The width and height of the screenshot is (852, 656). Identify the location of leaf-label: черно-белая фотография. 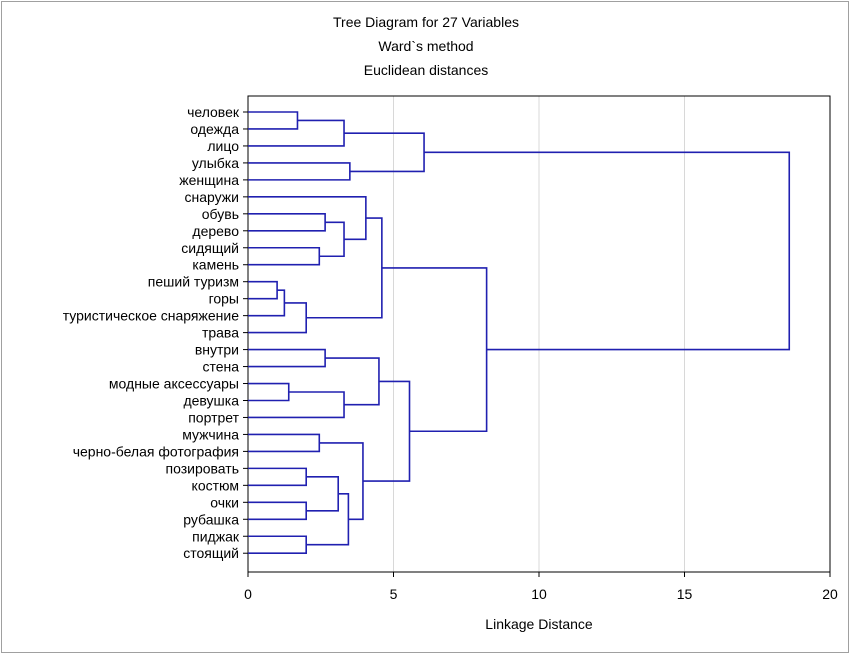
(156, 451).